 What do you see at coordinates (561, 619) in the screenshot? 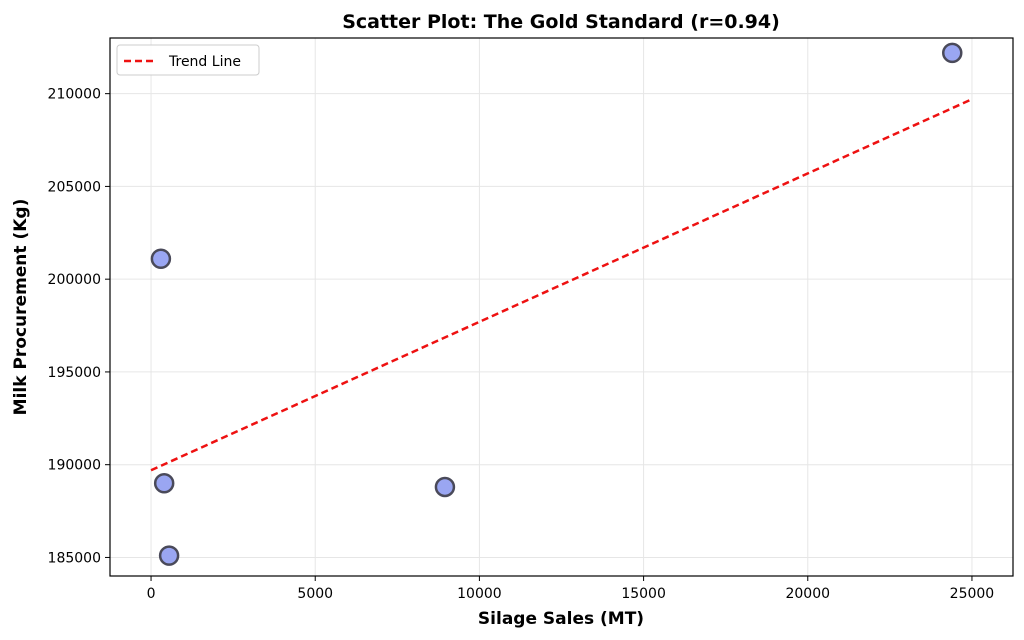
I see `x-axis-title: Silage Sales (MT)` at bounding box center [561, 619].